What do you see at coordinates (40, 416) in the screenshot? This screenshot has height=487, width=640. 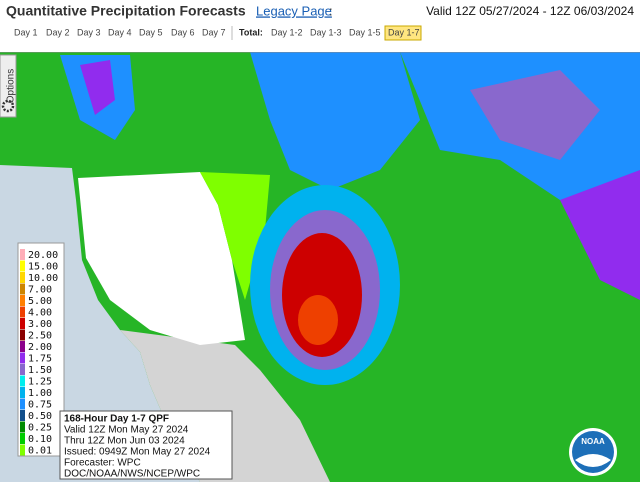 I see `legend-label: 0.50` at bounding box center [40, 416].